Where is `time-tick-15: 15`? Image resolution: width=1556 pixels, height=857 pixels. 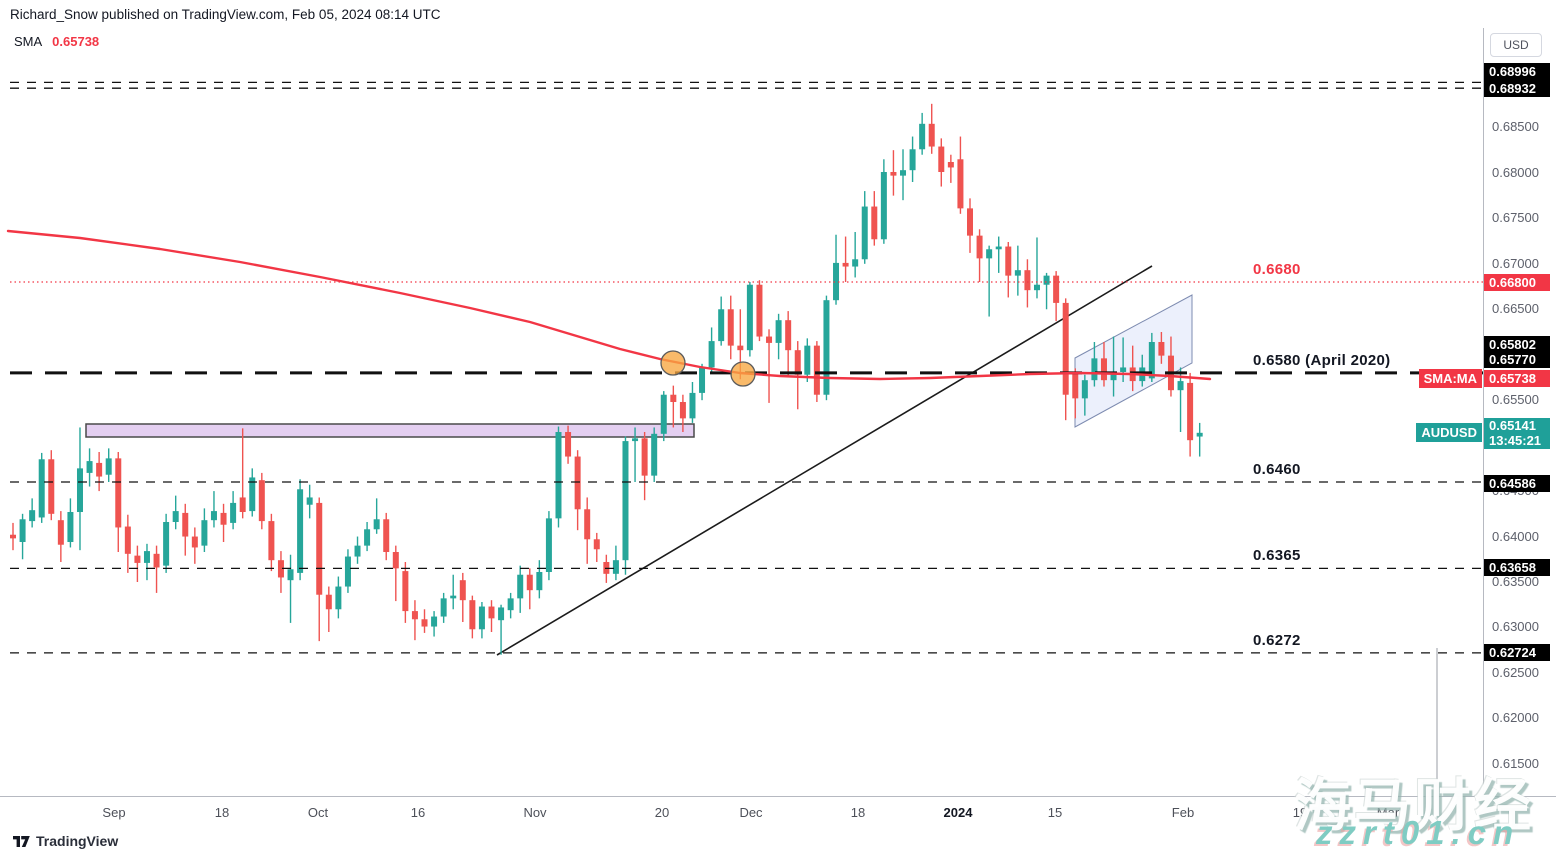
time-tick-15: 15 is located at coordinates (1055, 812).